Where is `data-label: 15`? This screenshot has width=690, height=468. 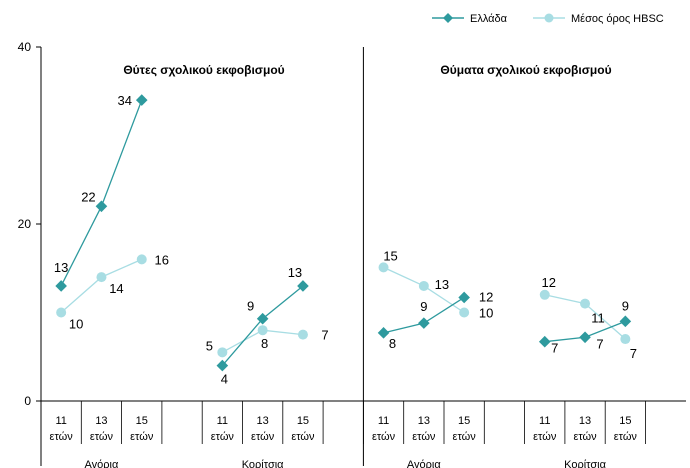 data-label: 15 is located at coordinates (390, 255).